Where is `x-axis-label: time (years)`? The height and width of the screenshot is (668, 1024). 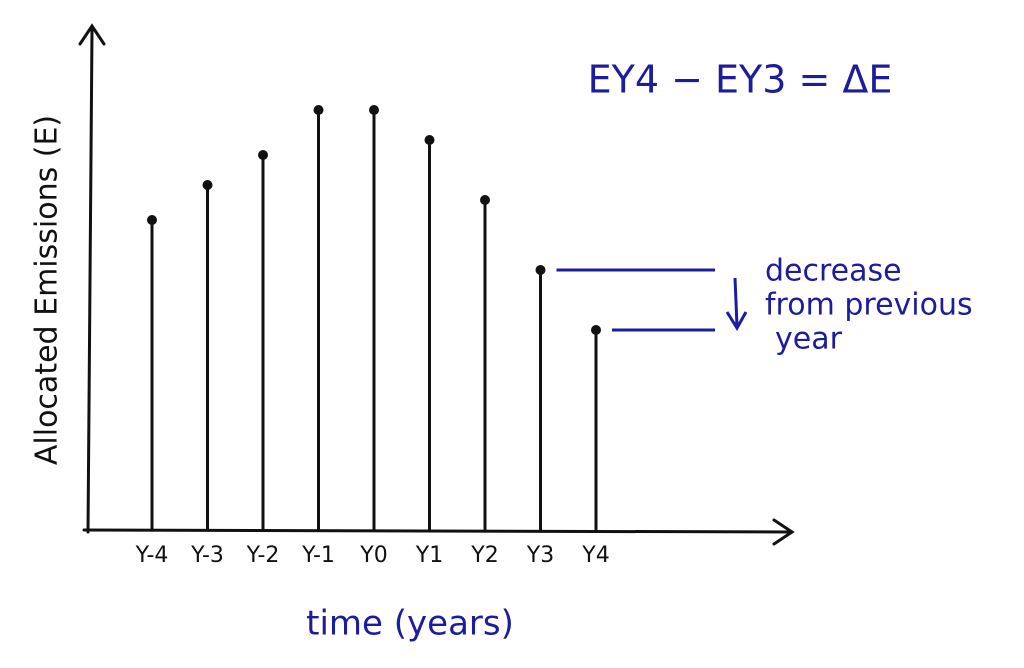 x-axis-label: time (years) is located at coordinates (410, 624).